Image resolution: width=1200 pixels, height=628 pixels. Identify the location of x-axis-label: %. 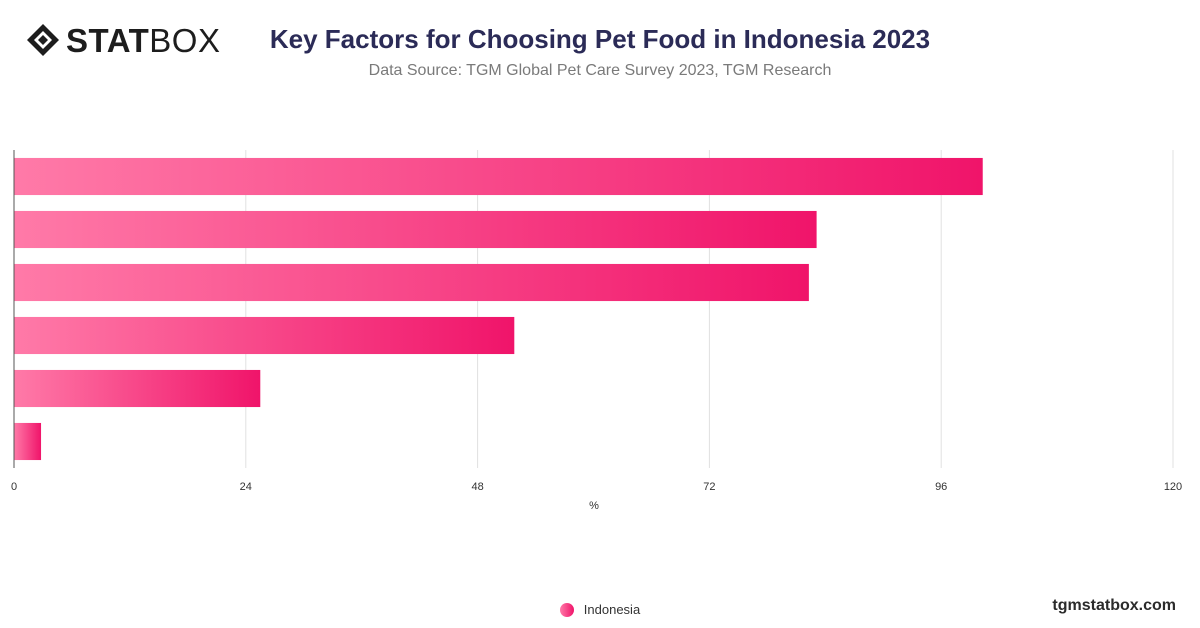
(594, 506).